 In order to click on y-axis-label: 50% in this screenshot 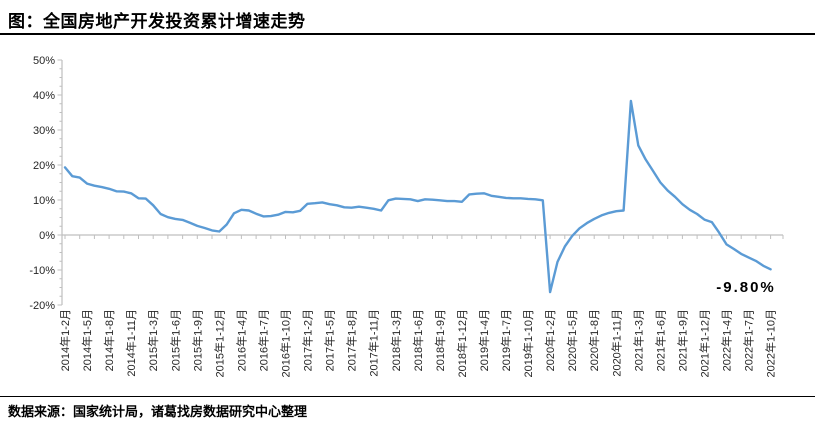, I will do `click(44, 61)`.